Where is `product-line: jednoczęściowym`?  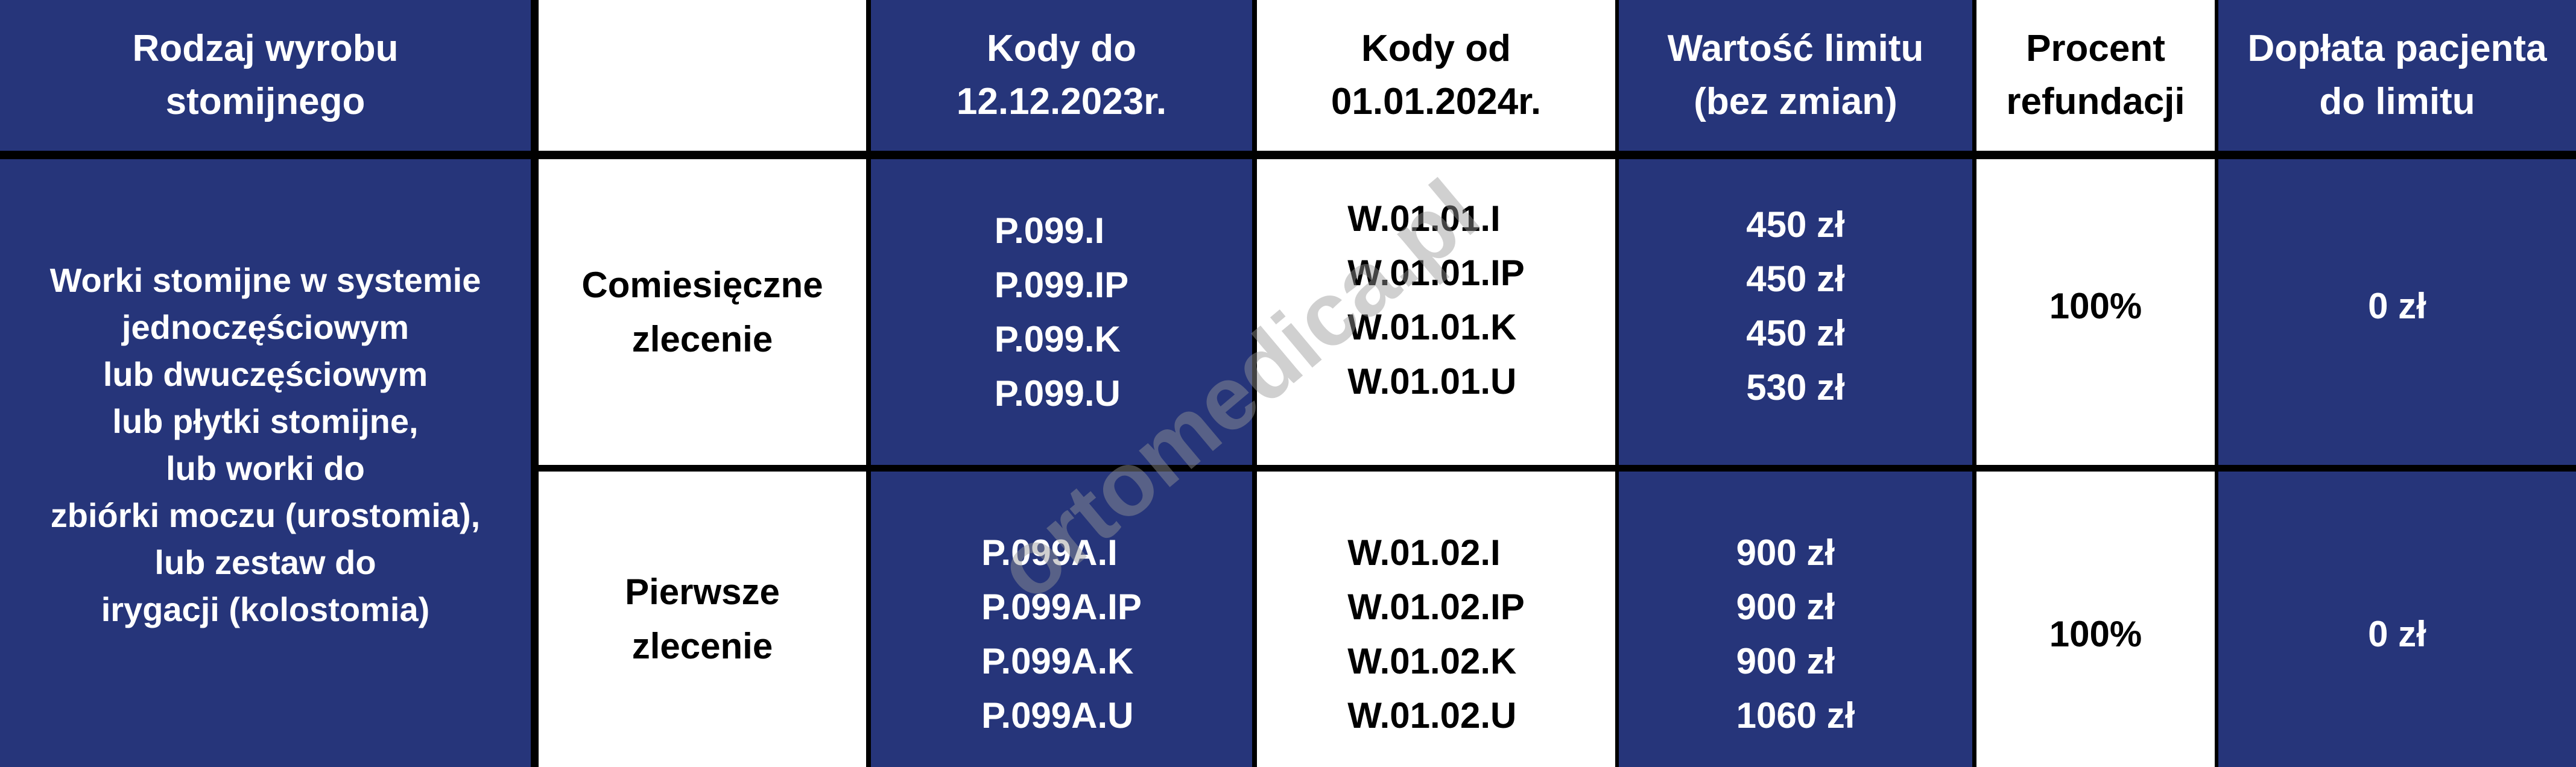
product-line: jednoczęściowym is located at coordinates (265, 327).